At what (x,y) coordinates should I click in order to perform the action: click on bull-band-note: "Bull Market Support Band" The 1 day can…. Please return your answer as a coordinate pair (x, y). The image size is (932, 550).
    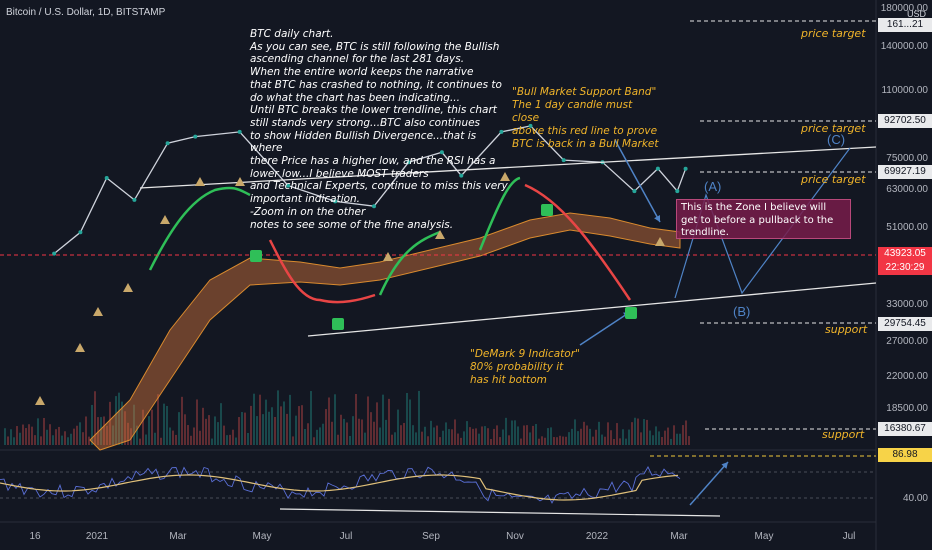
    Looking at the image, I should click on (585, 118).